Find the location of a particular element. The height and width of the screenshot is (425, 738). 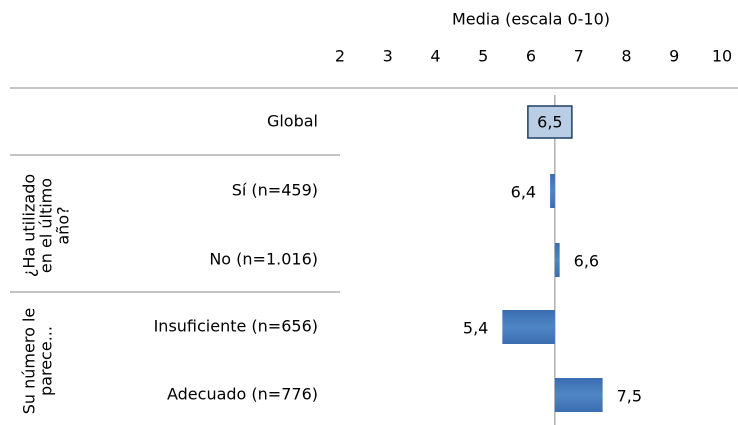

group-label: en el último is located at coordinates (46, 225).